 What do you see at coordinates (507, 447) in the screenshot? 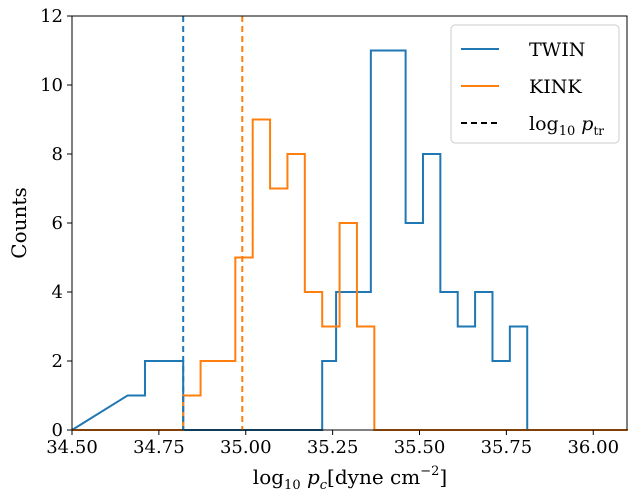
I see `x-tick-label: 35.75` at bounding box center [507, 447].